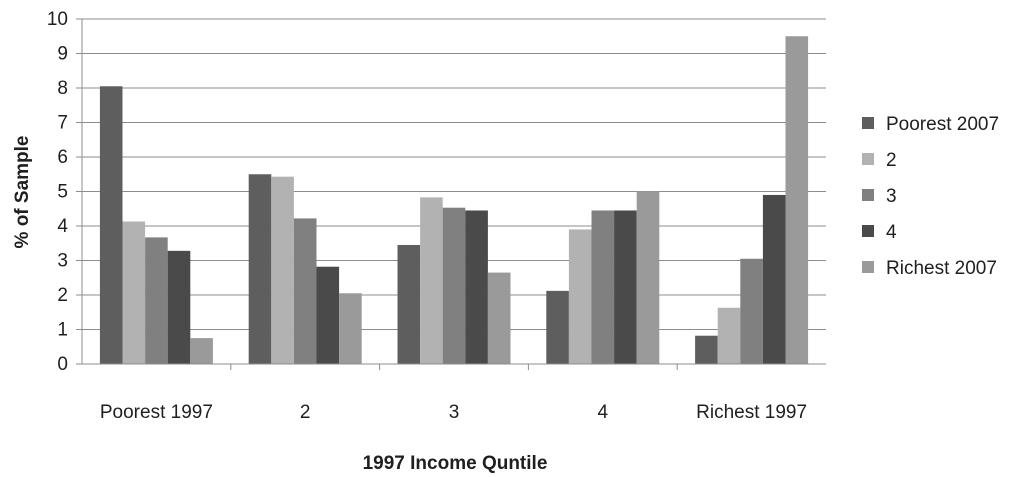 The height and width of the screenshot is (477, 1034). I want to click on x-axis-ticks: Poorest 1997 2 3 4 Richest 1997, so click(453, 393).